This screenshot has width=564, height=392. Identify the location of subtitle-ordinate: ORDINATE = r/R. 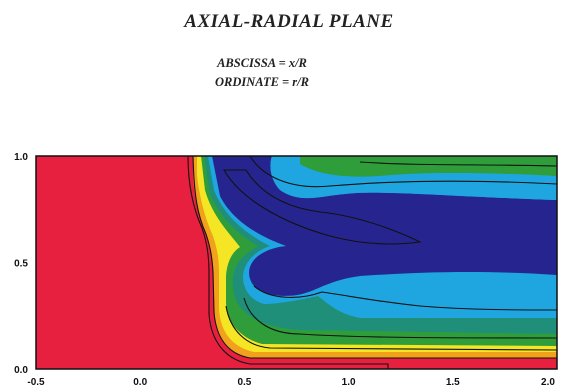
(262, 82).